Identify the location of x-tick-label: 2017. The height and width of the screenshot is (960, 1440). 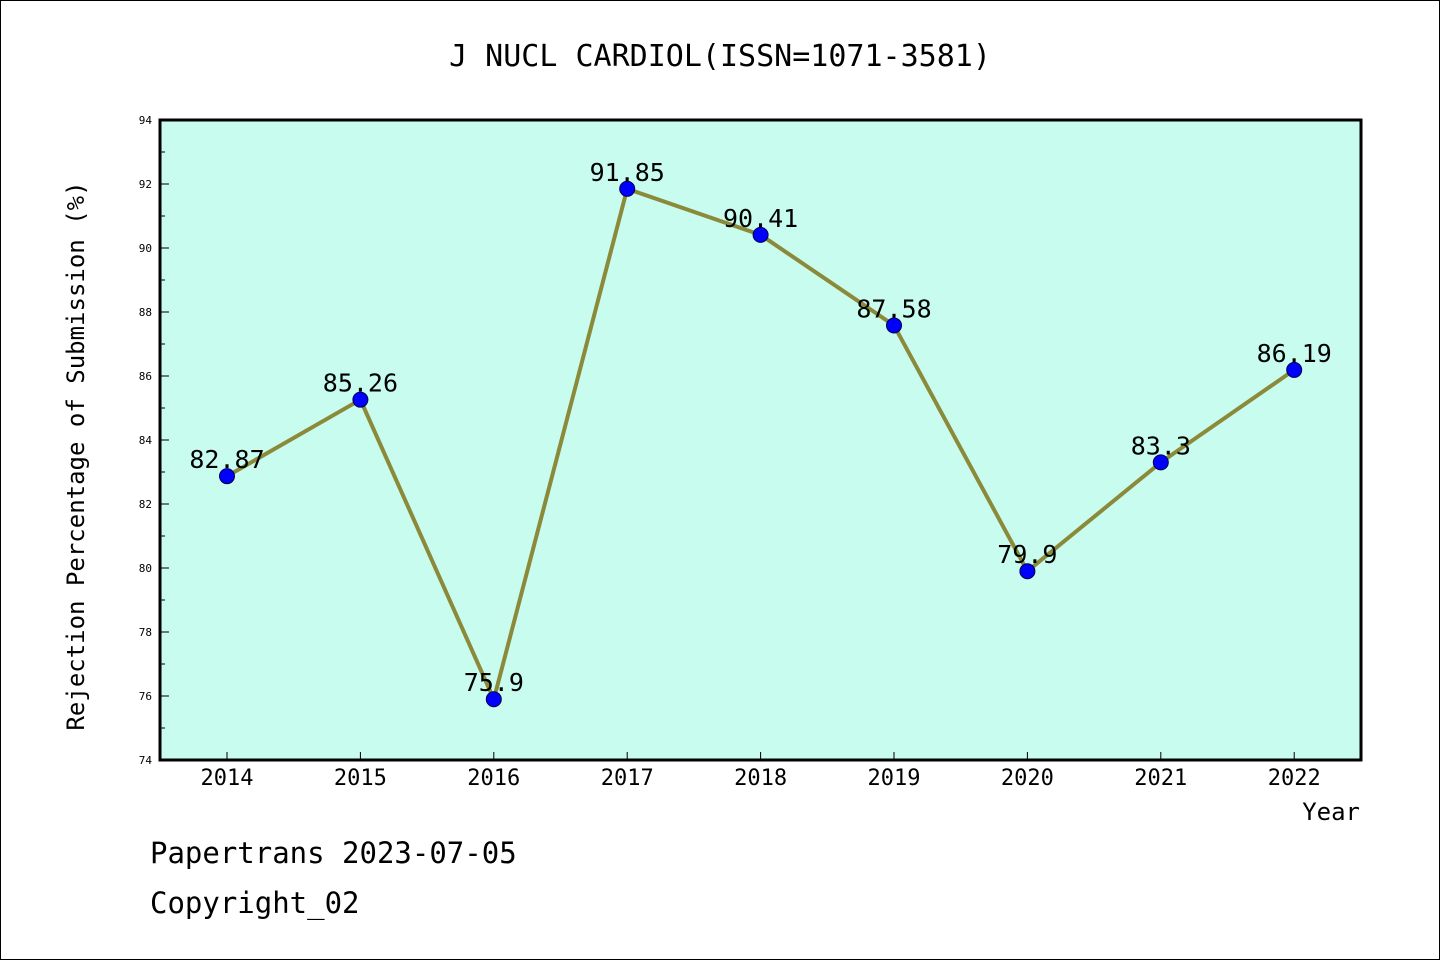
(627, 778).